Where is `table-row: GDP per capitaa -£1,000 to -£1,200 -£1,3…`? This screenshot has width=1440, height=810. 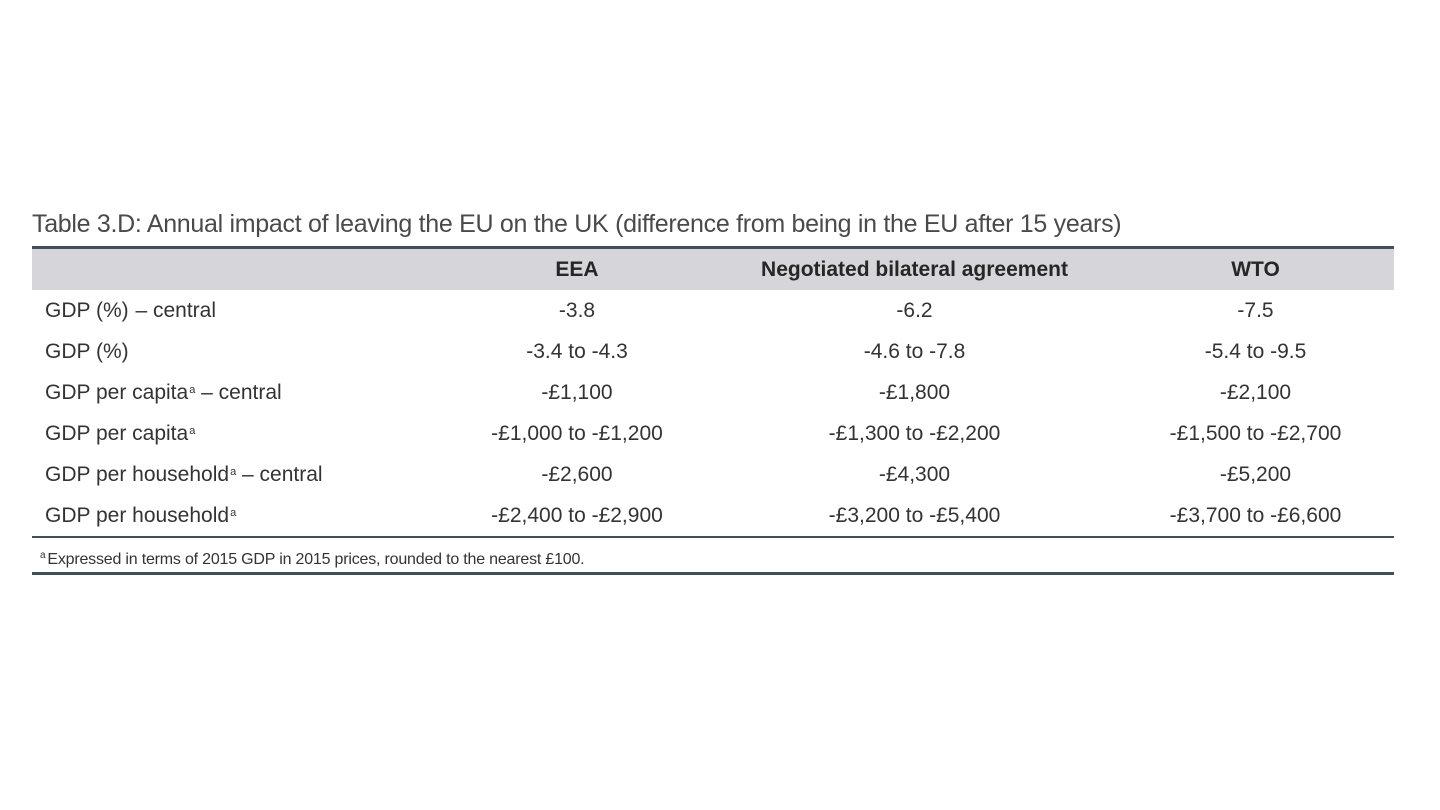 table-row: GDP per capitaa -£1,000 to -£1,200 -£1,3… is located at coordinates (713, 433).